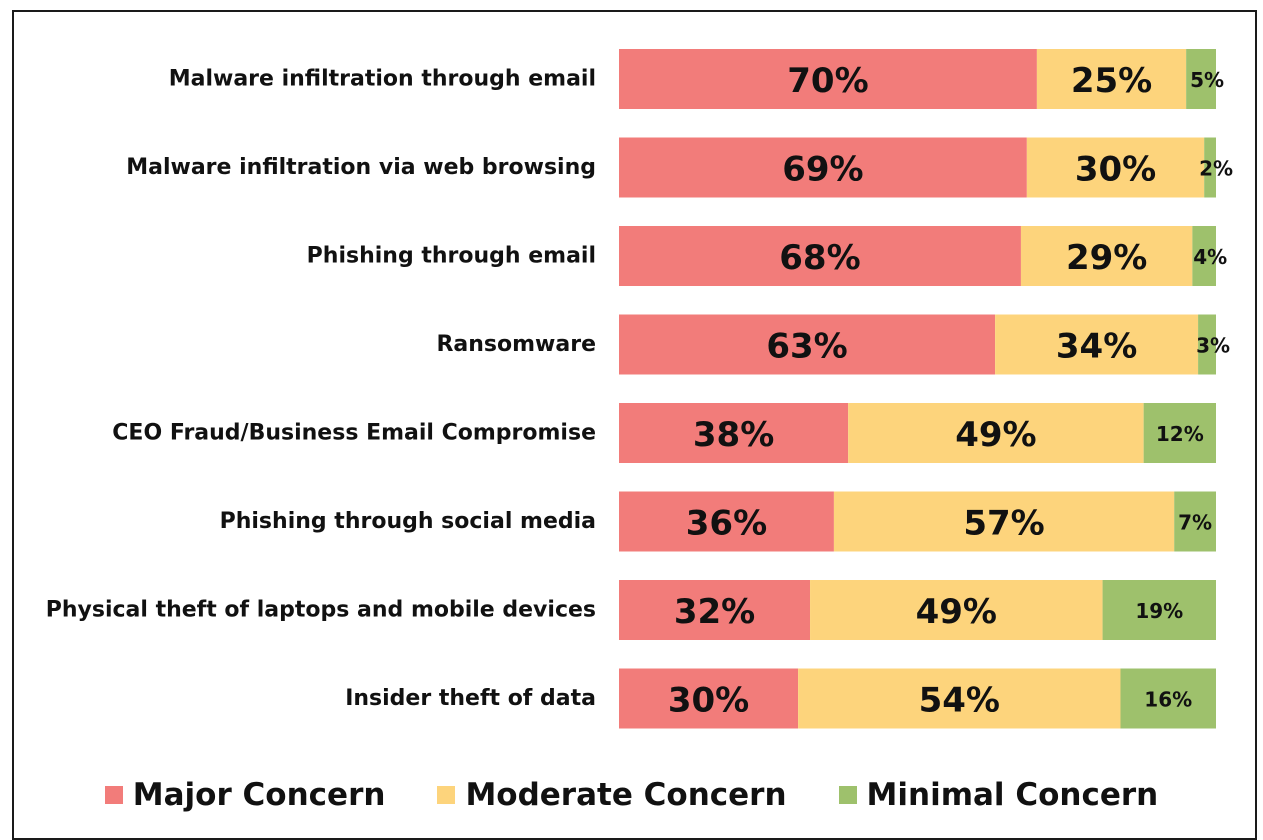 This screenshot has height=840, width=1263. What do you see at coordinates (354, 433) in the screenshot?
I see `category-label: CEO Fraud/Business Email Compromise` at bounding box center [354, 433].